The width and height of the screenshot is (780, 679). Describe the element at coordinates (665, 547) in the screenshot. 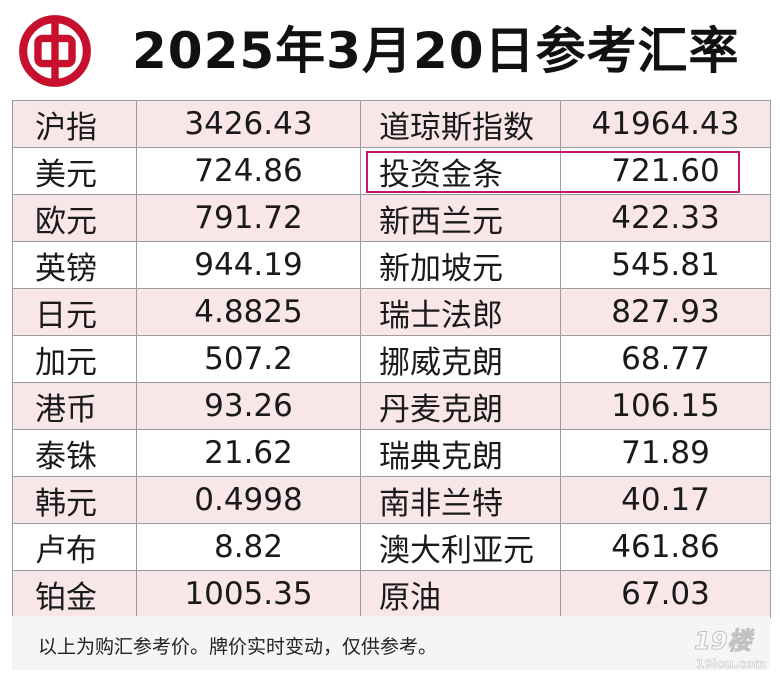

I see `rate-value: 461.86` at that location.